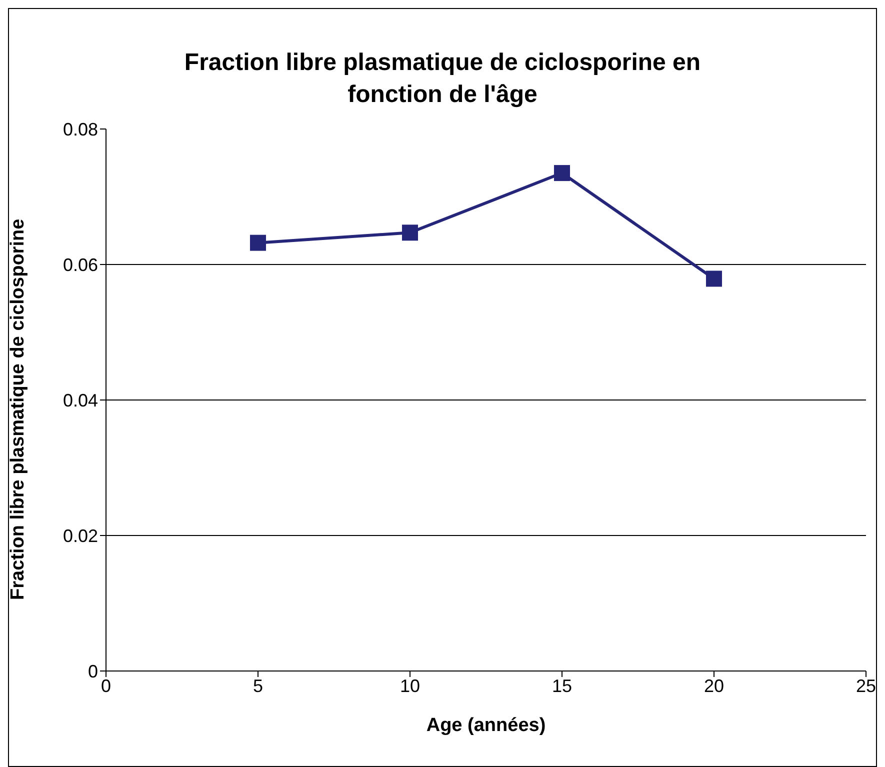 The height and width of the screenshot is (767, 885). What do you see at coordinates (410, 686) in the screenshot?
I see `x-tick-label: 10` at bounding box center [410, 686].